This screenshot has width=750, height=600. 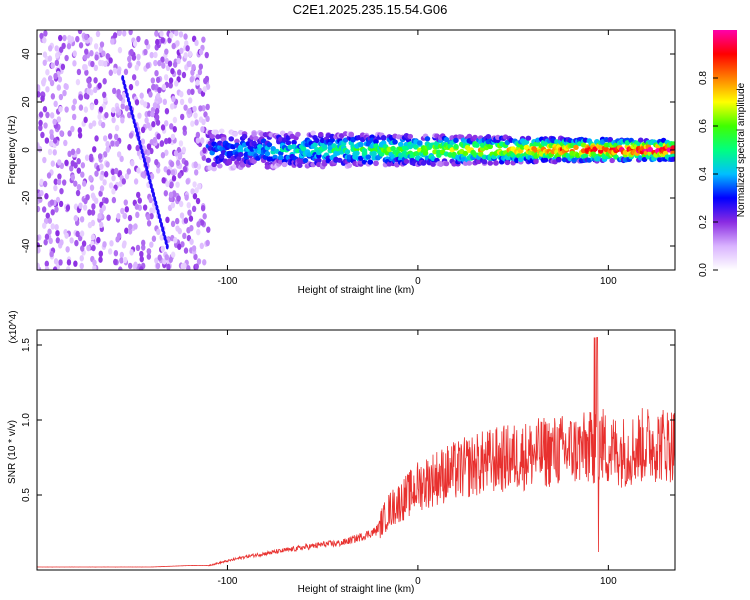 What do you see at coordinates (12, 150) in the screenshot?
I see `top-y-axis-label: Frequency (Hz)` at bounding box center [12, 150].